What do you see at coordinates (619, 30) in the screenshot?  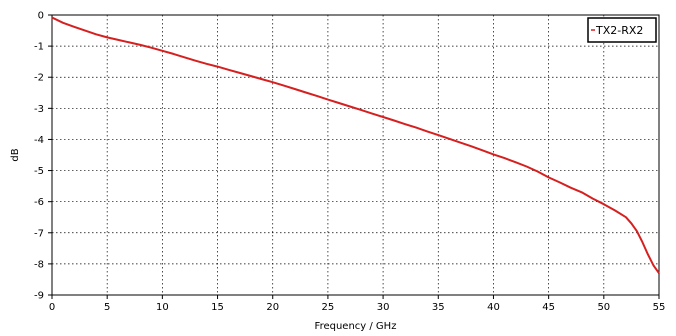 I see `legend-label: TX2-RX2` at bounding box center [619, 30].